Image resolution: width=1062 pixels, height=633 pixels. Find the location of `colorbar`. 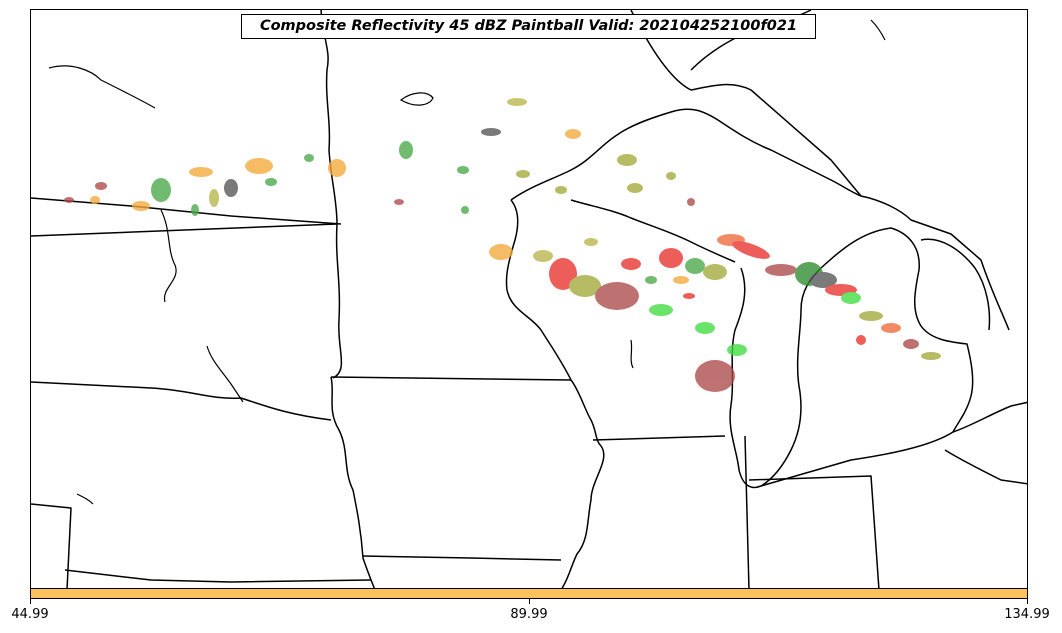

colorbar is located at coordinates (529, 593).